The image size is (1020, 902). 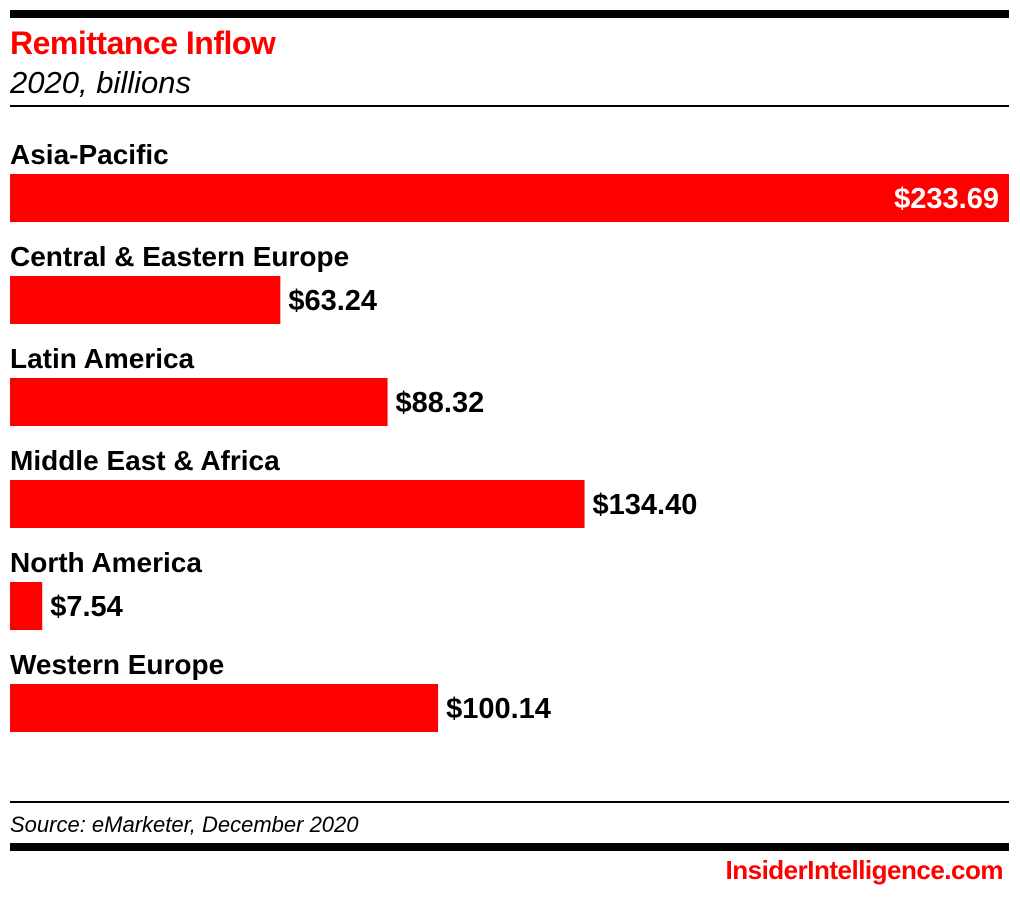 What do you see at coordinates (199, 402) in the screenshot?
I see `bar-latin-america` at bounding box center [199, 402].